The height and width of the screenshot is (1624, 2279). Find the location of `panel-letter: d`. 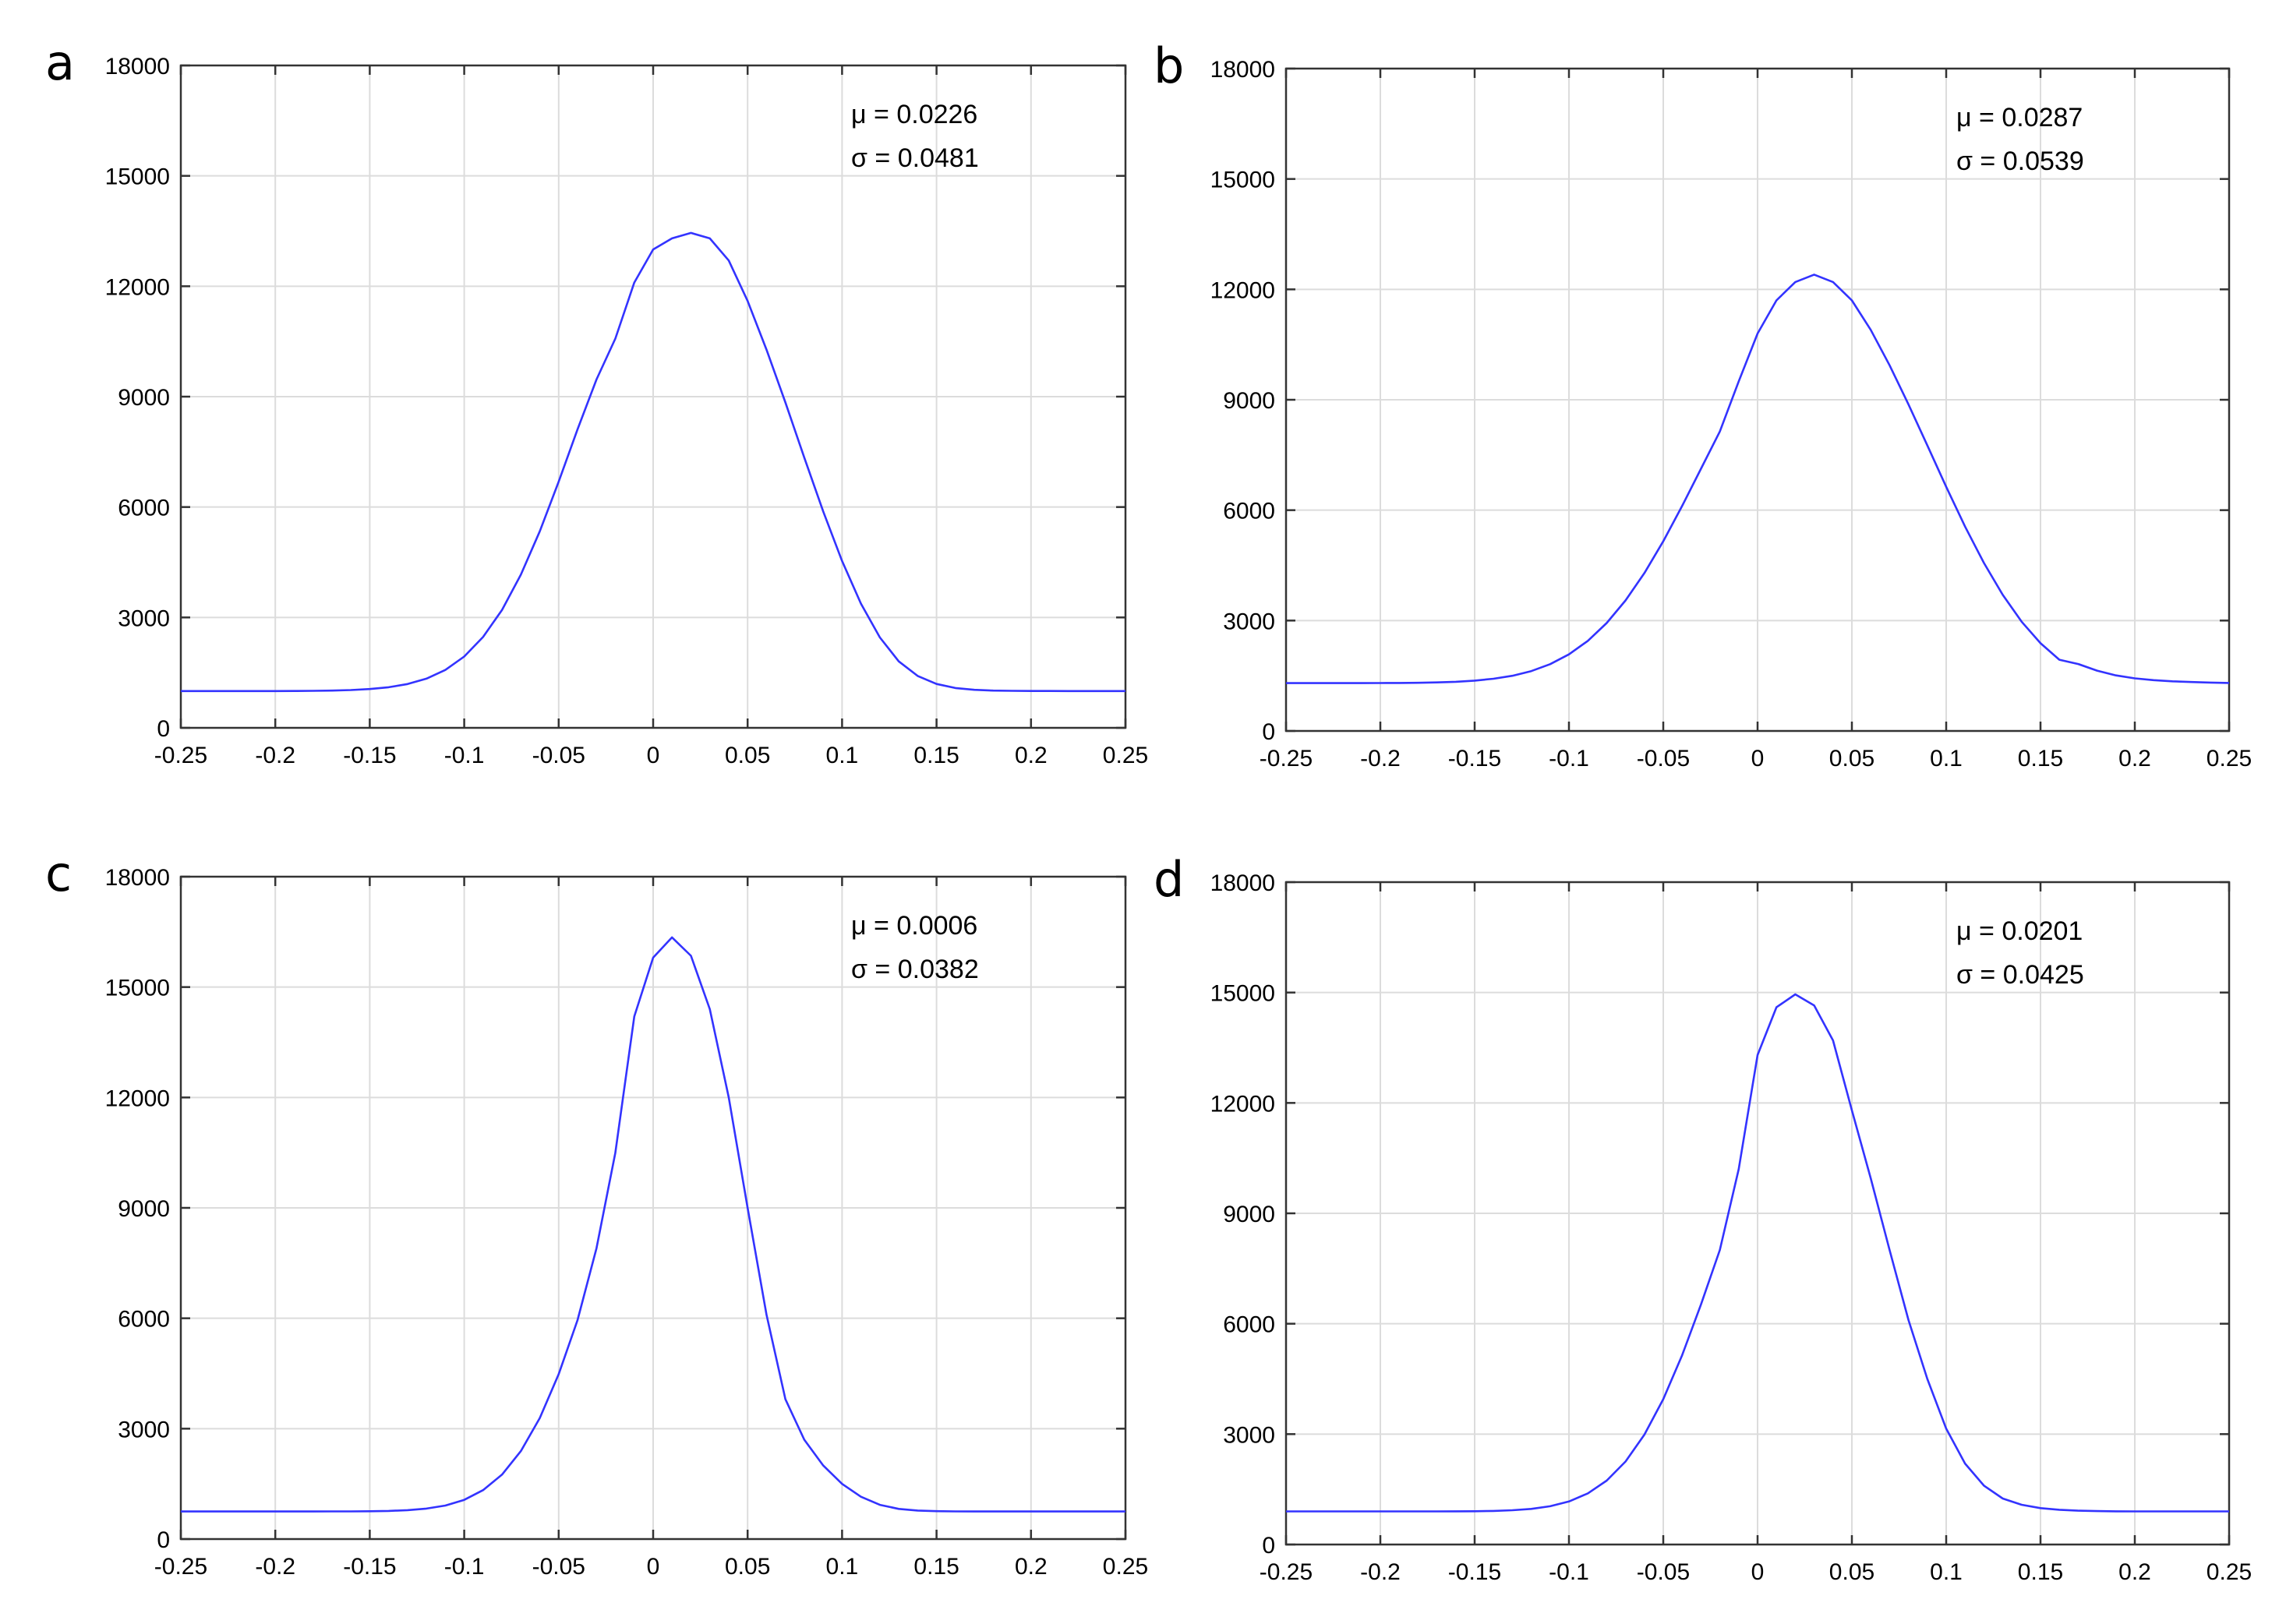

panel-letter: d is located at coordinates (1169, 879).